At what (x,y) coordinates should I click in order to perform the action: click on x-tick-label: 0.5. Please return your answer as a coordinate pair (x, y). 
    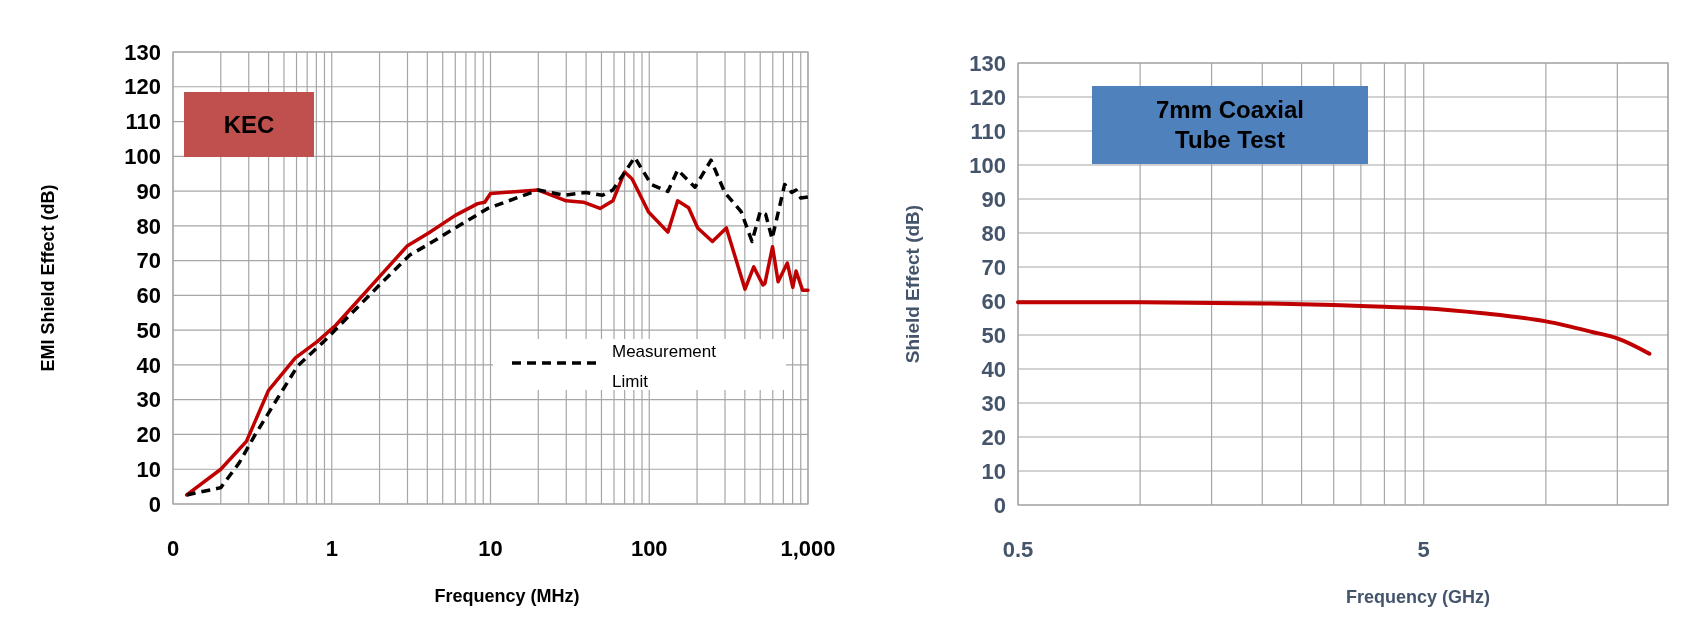
    Looking at the image, I should click on (1018, 549).